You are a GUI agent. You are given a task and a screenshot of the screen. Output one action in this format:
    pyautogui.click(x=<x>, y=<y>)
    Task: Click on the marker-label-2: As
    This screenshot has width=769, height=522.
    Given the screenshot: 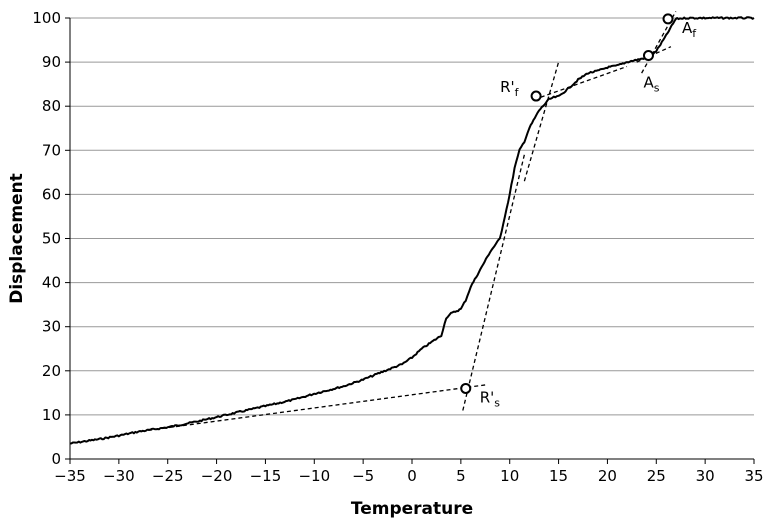 What is the action you would take?
    pyautogui.click(x=651, y=83)
    